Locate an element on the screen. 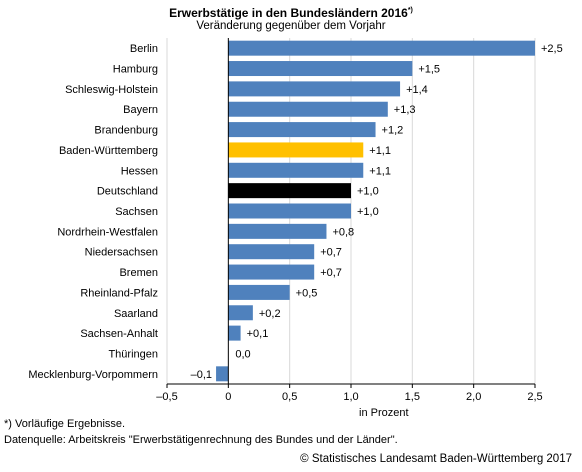  category-label-bremen: Bremen is located at coordinates (138, 273).